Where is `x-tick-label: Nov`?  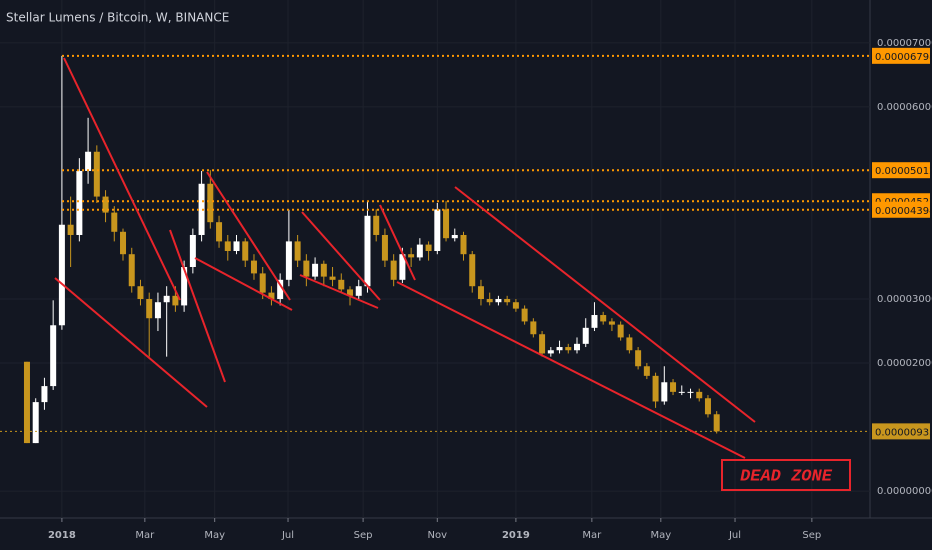
x-tick-label: Nov is located at coordinates (438, 535).